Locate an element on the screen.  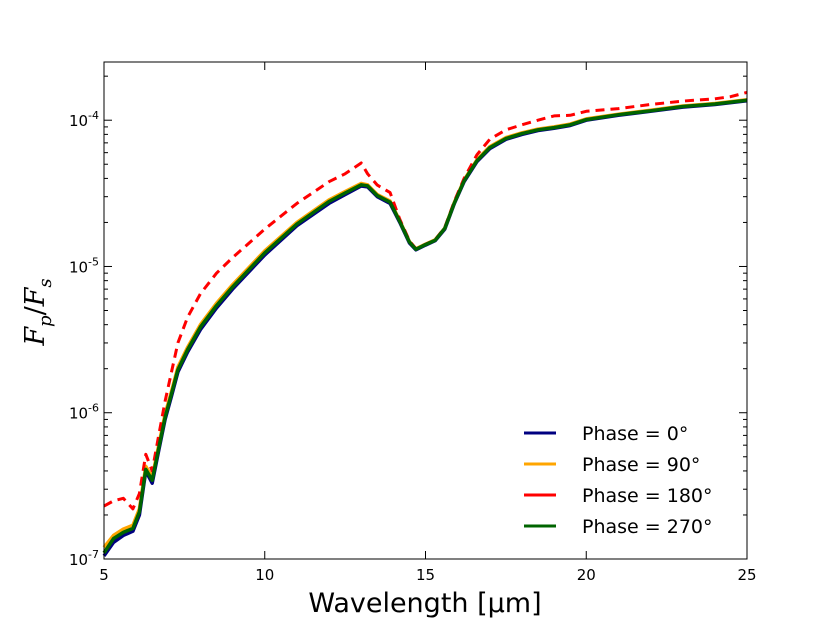
legend-label-2: Phase = 180° is located at coordinates (647, 496).